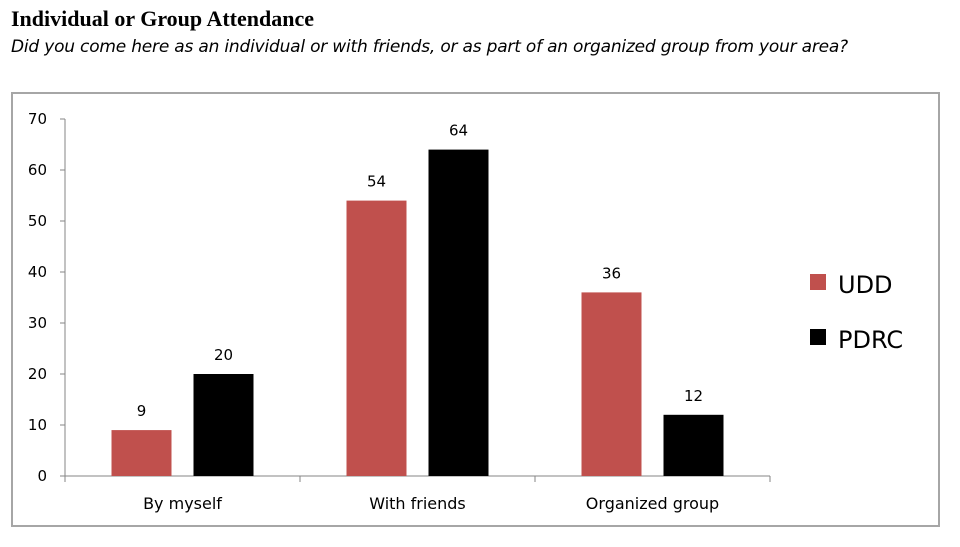  Describe the element at coordinates (37, 170) in the screenshot. I see `y-tick-label: 60` at that location.